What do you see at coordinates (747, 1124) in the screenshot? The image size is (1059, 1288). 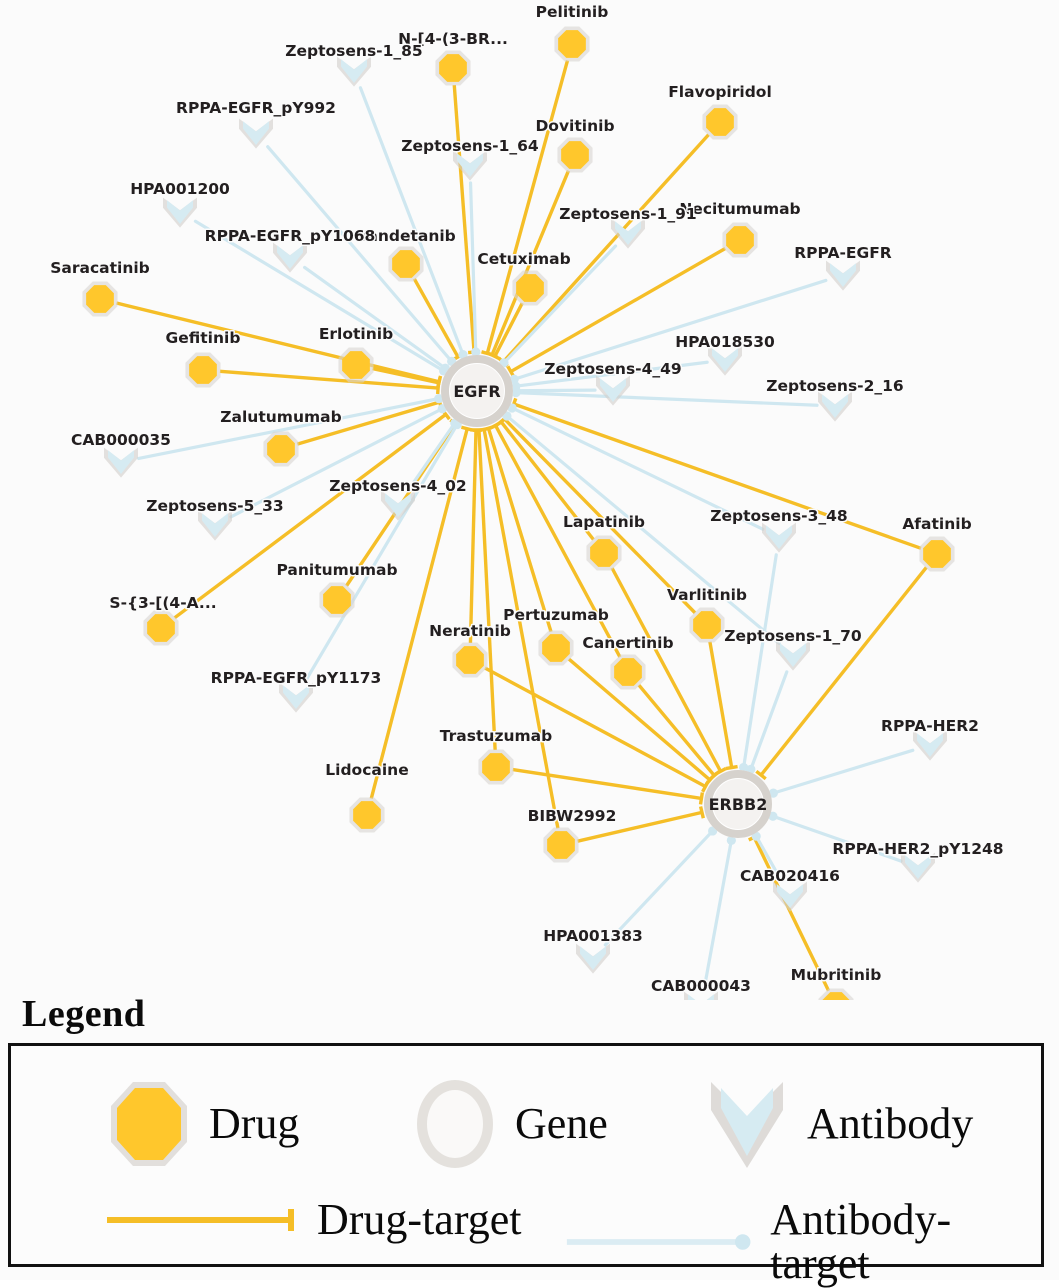 I see `antibody-chevron-icon` at bounding box center [747, 1124].